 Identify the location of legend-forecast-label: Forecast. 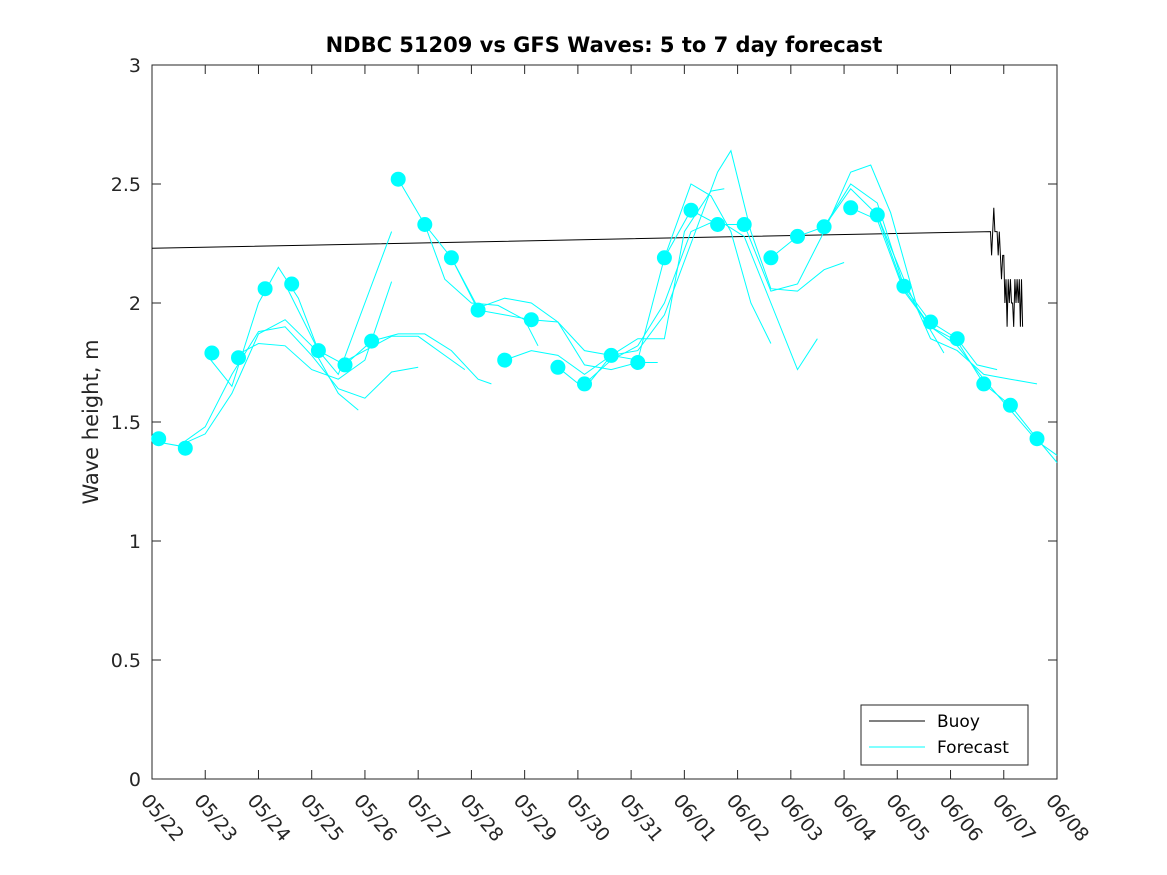
(973, 748).